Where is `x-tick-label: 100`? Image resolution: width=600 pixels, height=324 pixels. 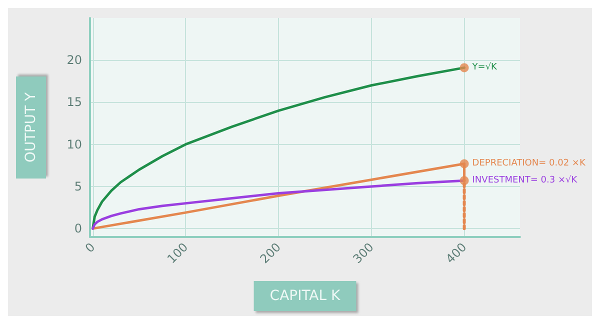
x-tick-label: 100 is located at coordinates (177, 253).